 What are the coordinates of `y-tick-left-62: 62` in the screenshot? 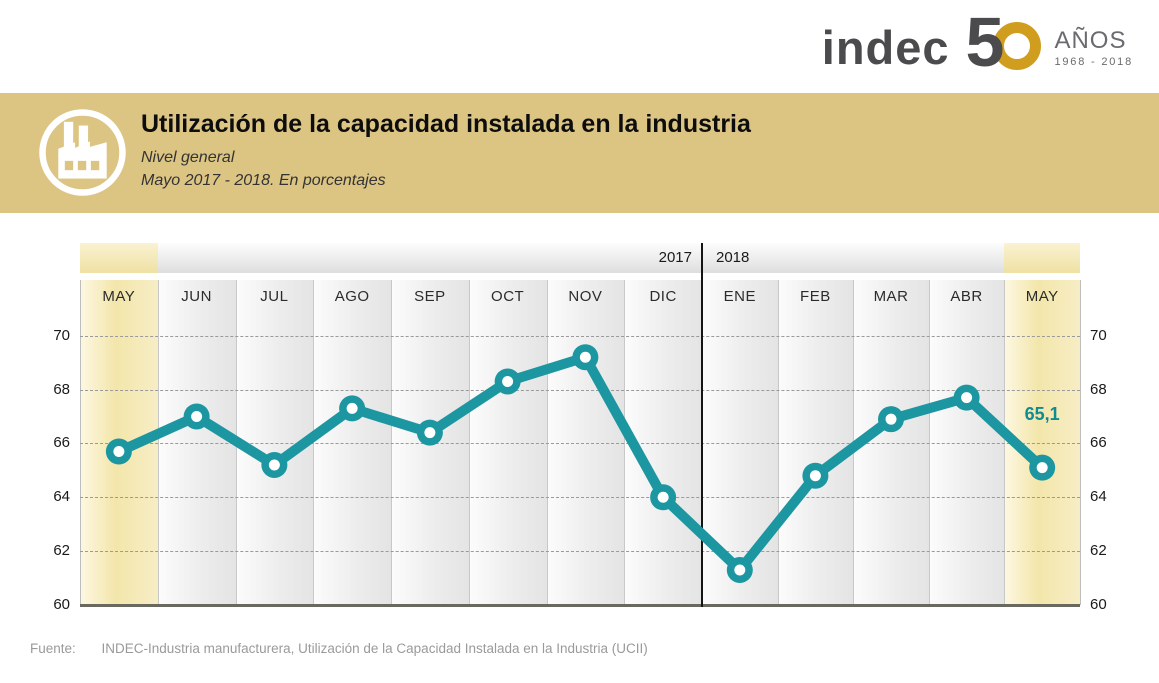 It's located at (61, 551).